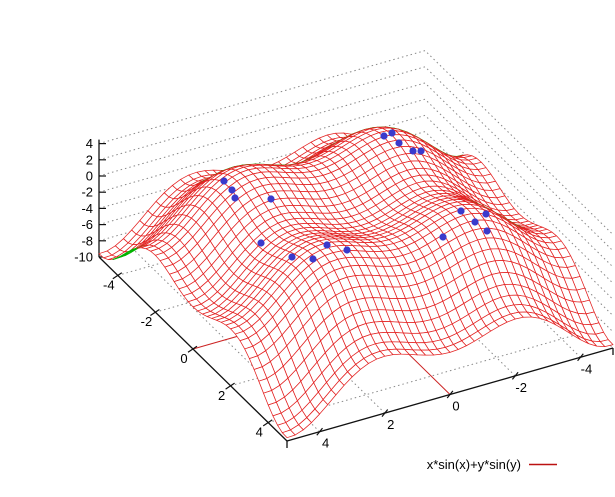 Image resolution: width=615 pixels, height=497 pixels. Describe the element at coordinates (325, 443) in the screenshot. I see `y-tick-label: 4` at that location.